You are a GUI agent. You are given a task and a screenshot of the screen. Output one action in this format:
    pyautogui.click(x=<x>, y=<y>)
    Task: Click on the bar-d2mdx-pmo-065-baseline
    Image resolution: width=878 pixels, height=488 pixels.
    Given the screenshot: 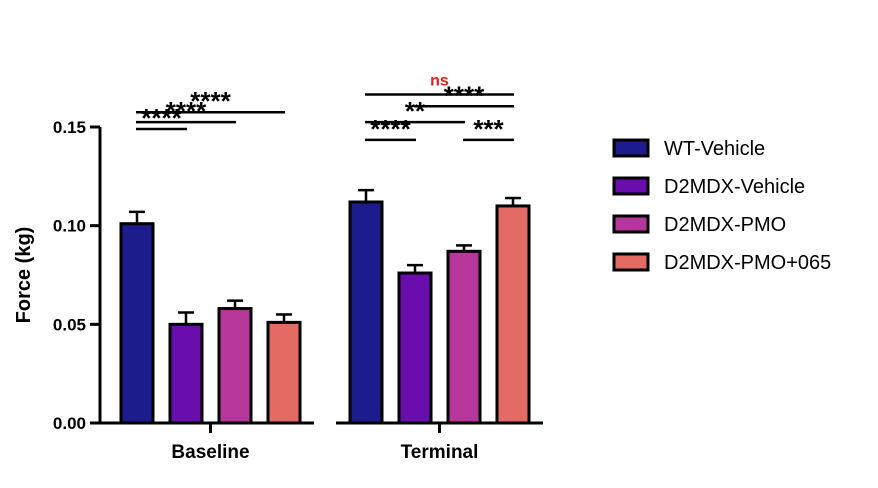 What is the action you would take?
    pyautogui.click(x=284, y=372)
    